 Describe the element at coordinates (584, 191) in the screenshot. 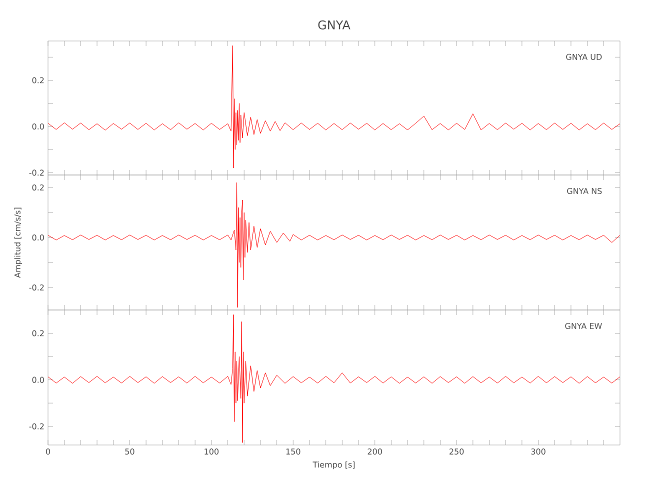

I see `annotation: GNYA NS` at that location.